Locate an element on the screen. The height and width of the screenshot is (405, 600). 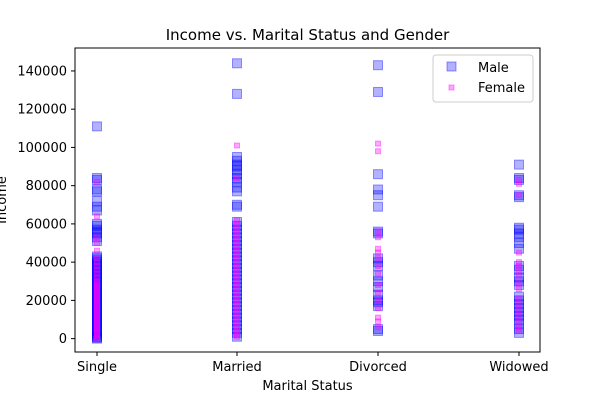
chart-title: Income vs. Marital Status and Gender is located at coordinates (308, 35).